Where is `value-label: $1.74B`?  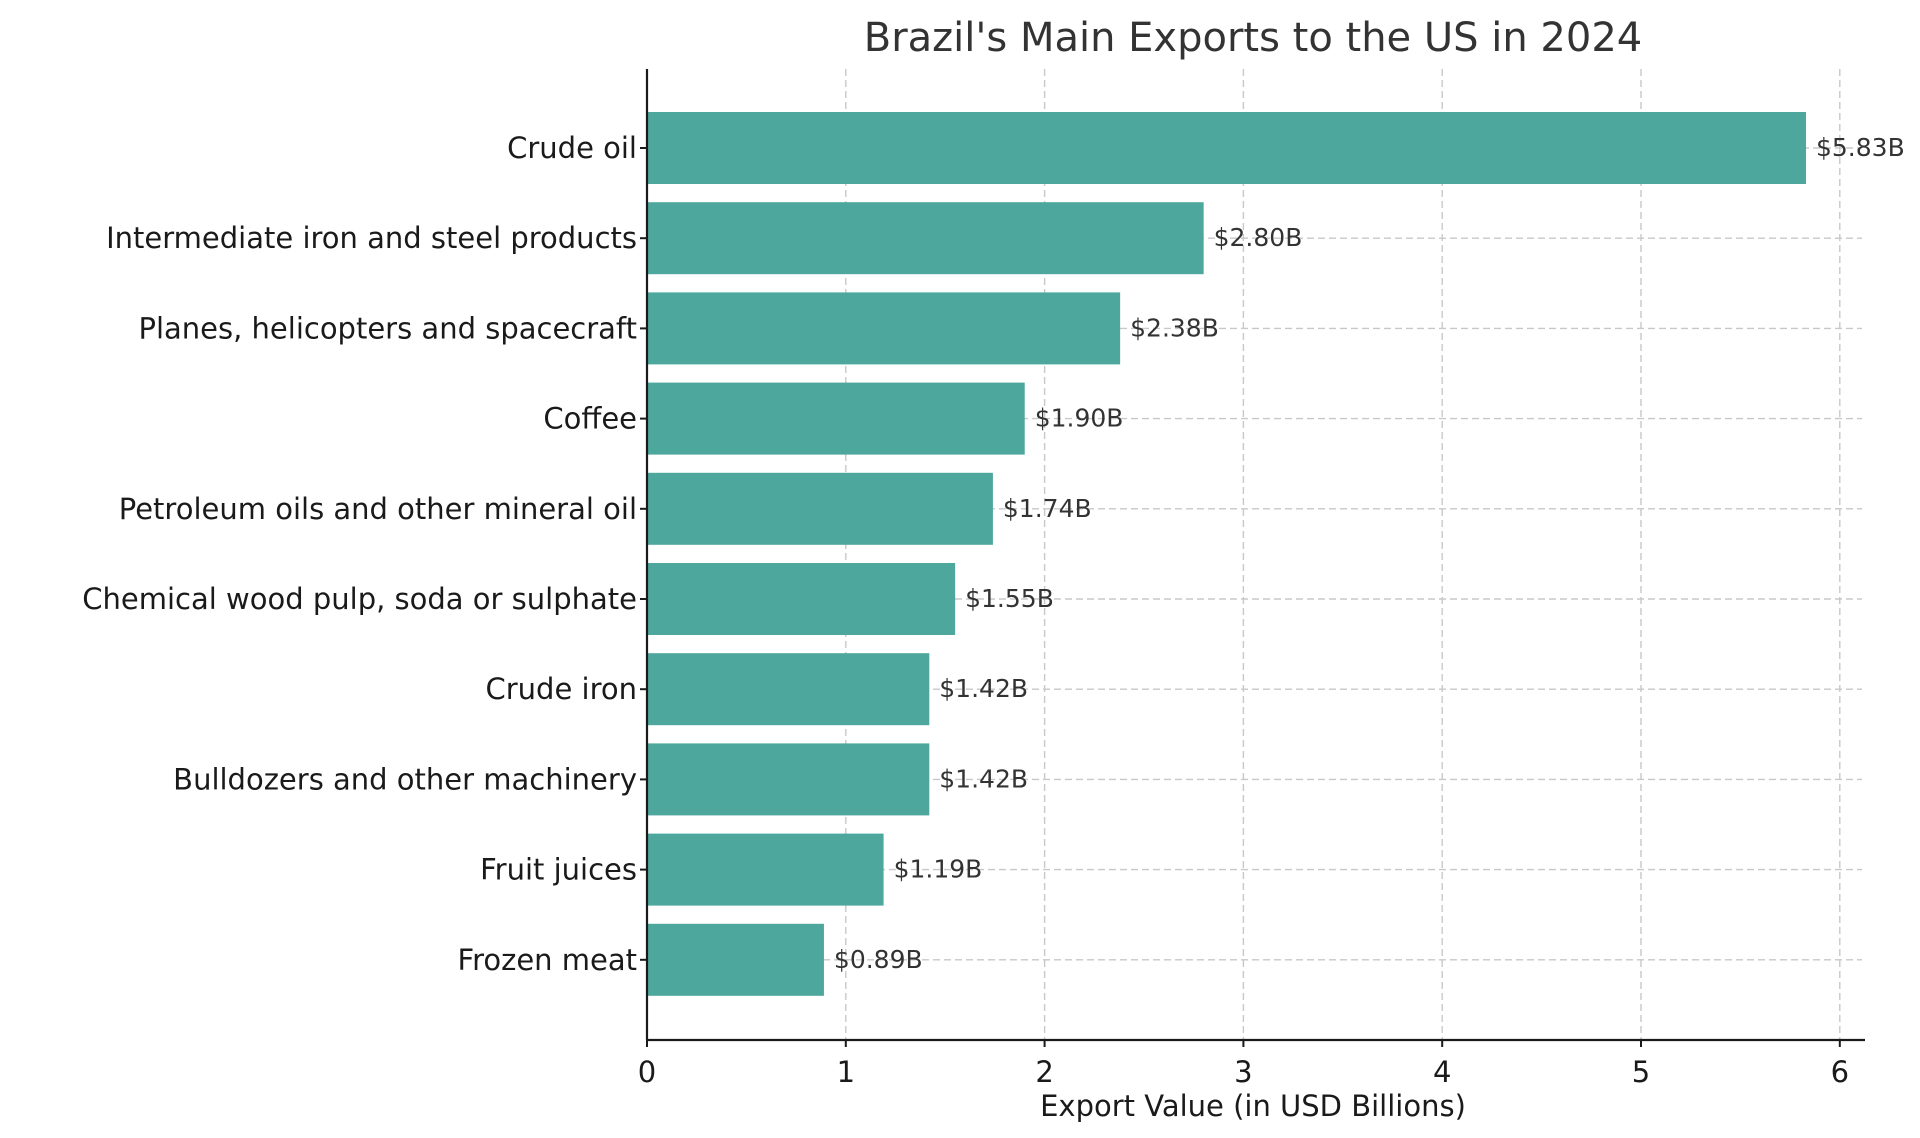
value-label: $1.74B is located at coordinates (1047, 508).